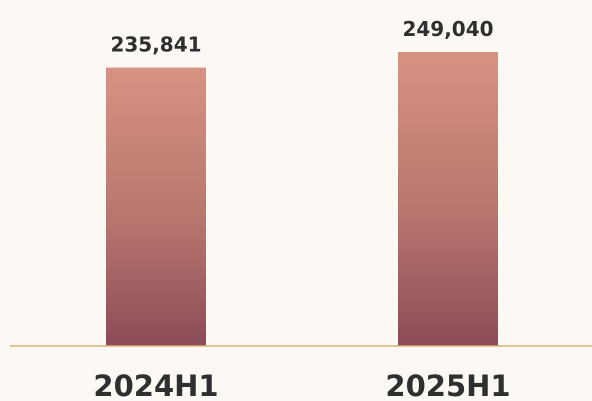 The height and width of the screenshot is (401, 592). What do you see at coordinates (448, 199) in the screenshot?
I see `bar-2025H1` at bounding box center [448, 199].